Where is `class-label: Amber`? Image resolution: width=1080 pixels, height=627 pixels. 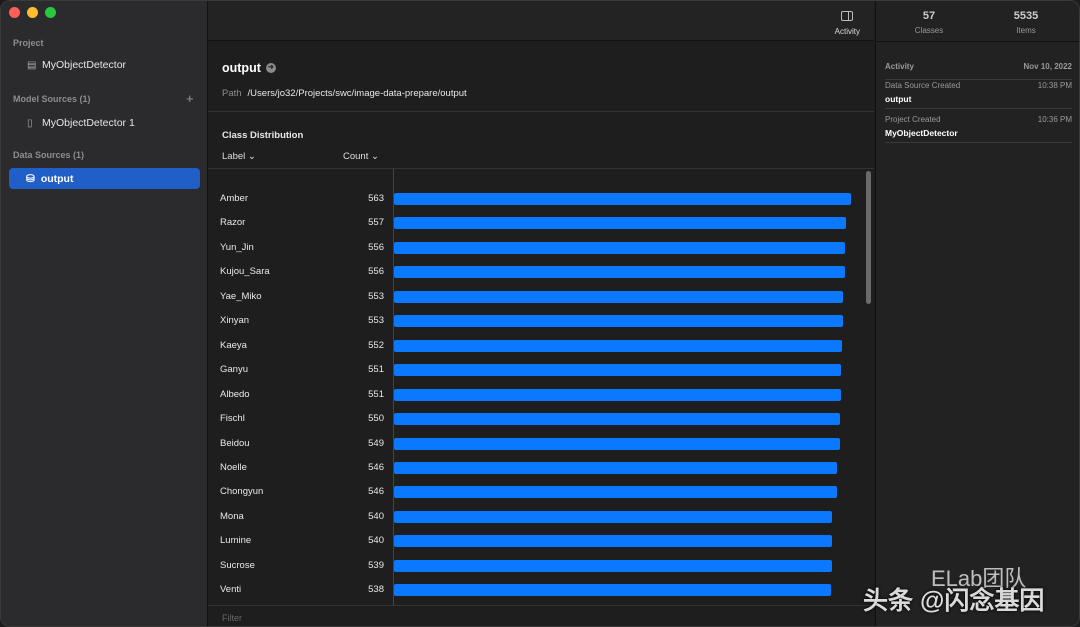 class-label: Amber is located at coordinates (234, 198).